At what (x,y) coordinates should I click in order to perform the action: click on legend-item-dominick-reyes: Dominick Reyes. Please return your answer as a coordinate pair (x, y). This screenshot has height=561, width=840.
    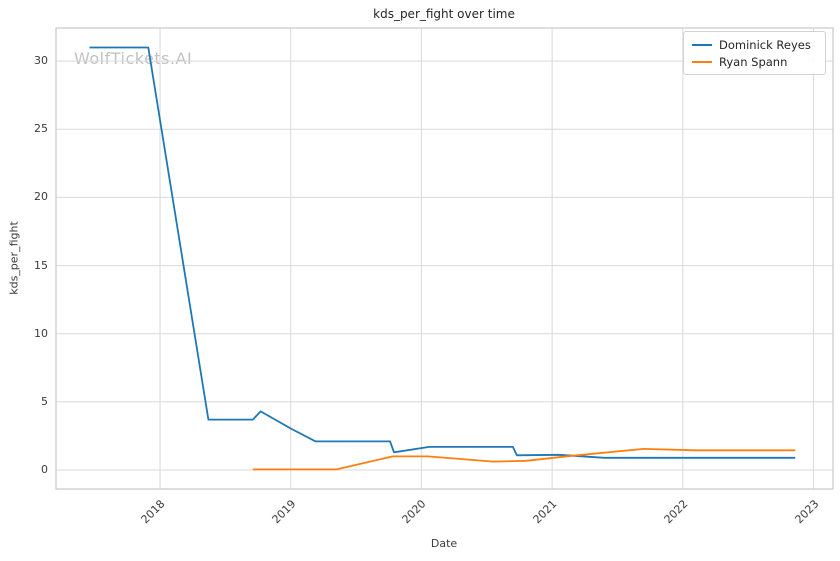
    Looking at the image, I should click on (754, 45).